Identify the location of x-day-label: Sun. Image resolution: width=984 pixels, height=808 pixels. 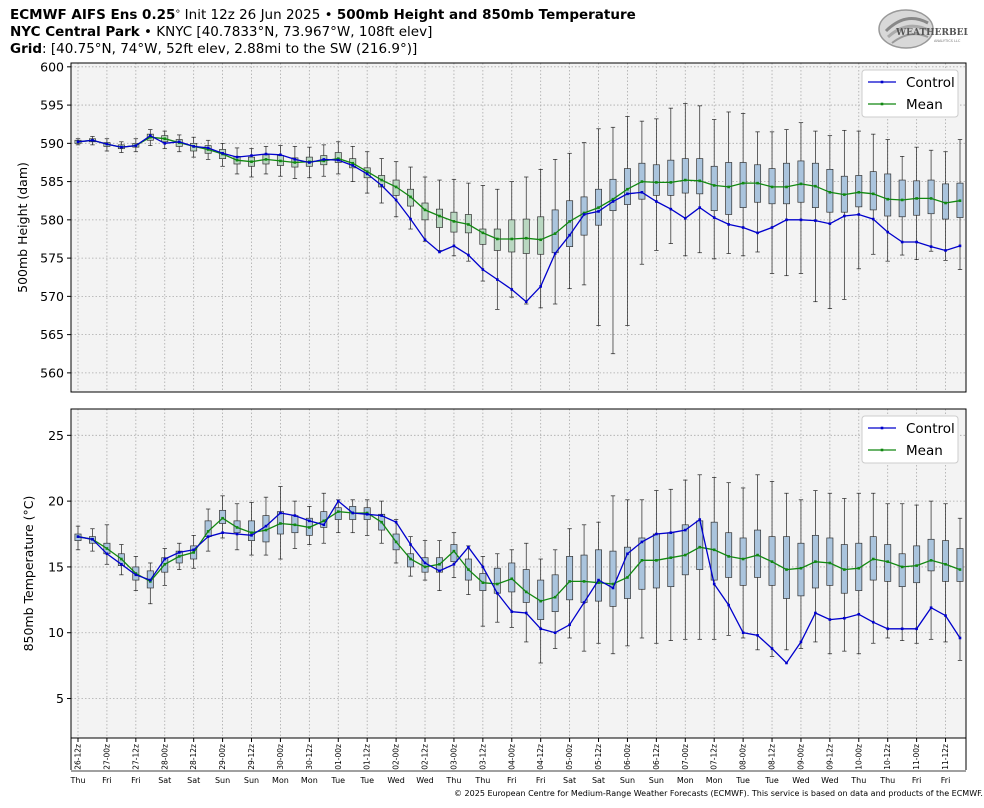
(627, 780).